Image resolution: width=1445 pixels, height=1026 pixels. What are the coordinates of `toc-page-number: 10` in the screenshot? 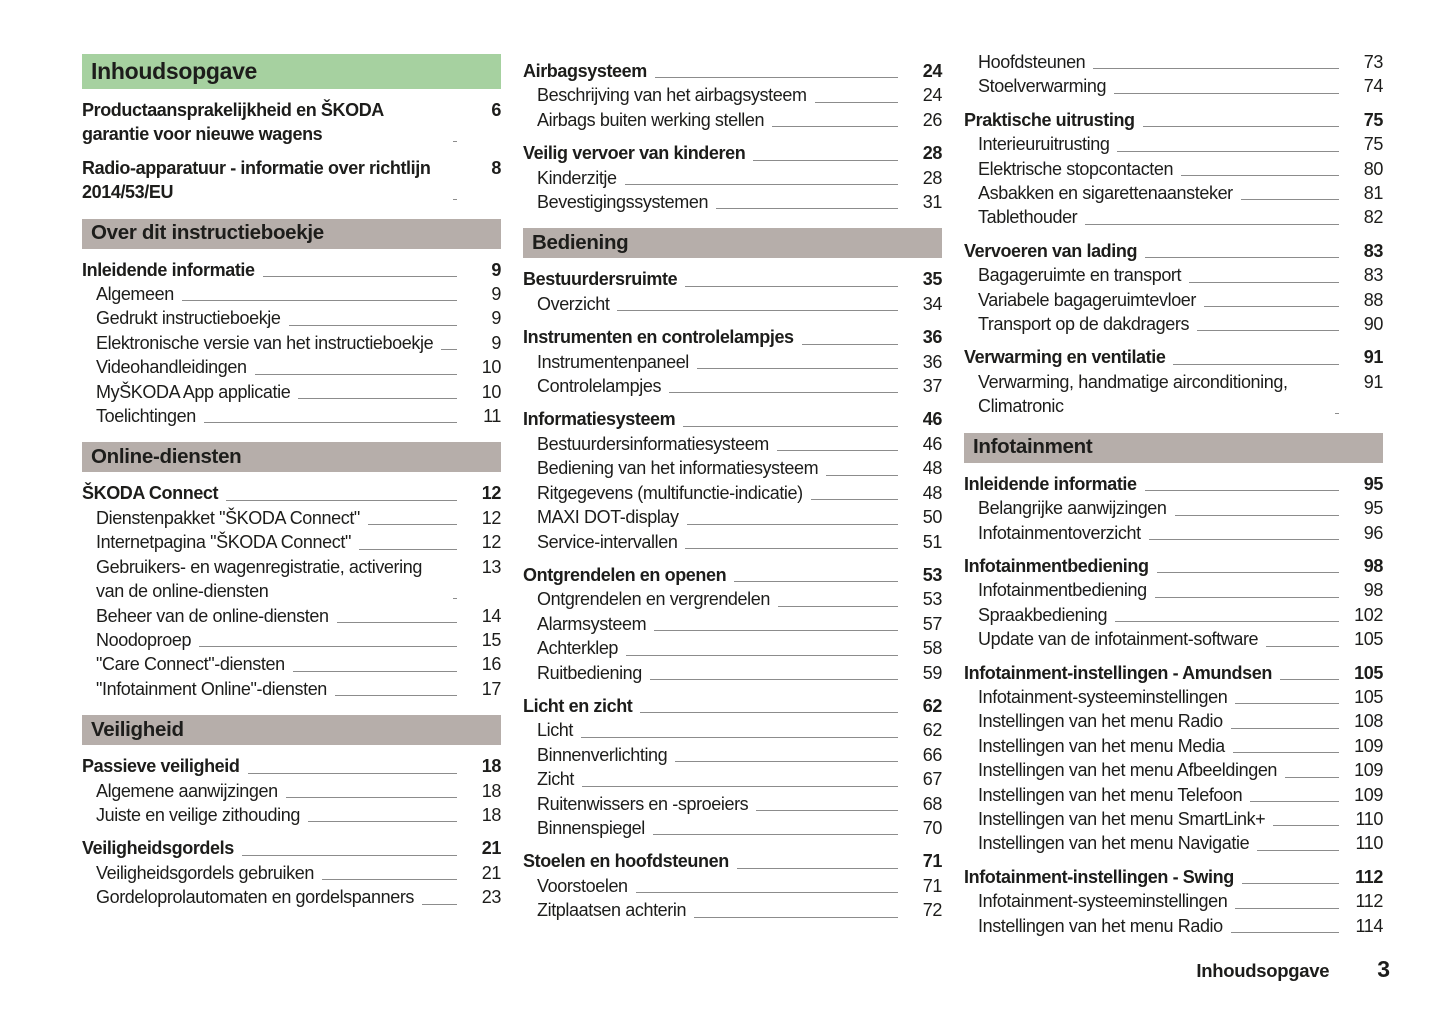 It's located at (491, 391).